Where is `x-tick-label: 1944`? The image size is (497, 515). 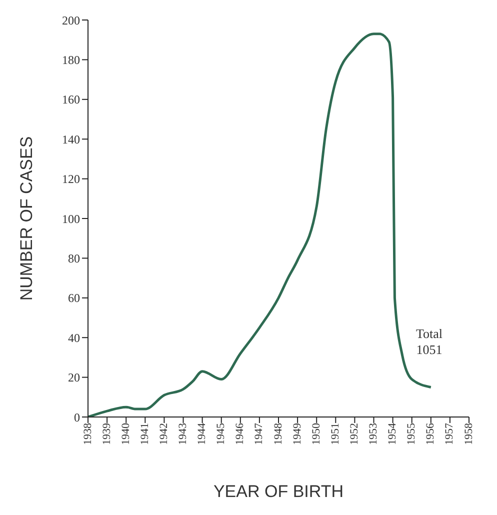 x-tick-label: 1944 is located at coordinates (202, 433).